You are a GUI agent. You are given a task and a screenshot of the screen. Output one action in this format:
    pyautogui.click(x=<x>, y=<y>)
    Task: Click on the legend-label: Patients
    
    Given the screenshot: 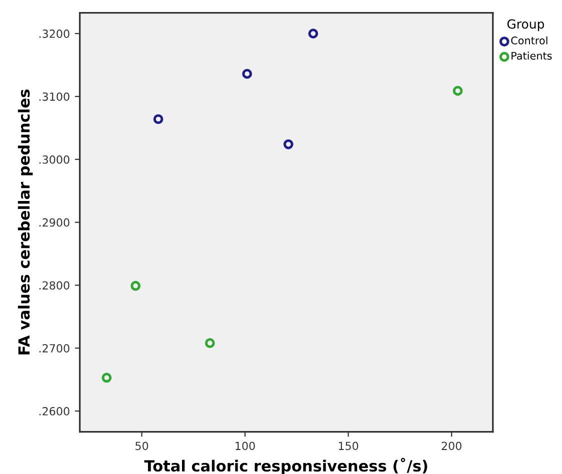 What is the action you would take?
    pyautogui.click(x=532, y=56)
    